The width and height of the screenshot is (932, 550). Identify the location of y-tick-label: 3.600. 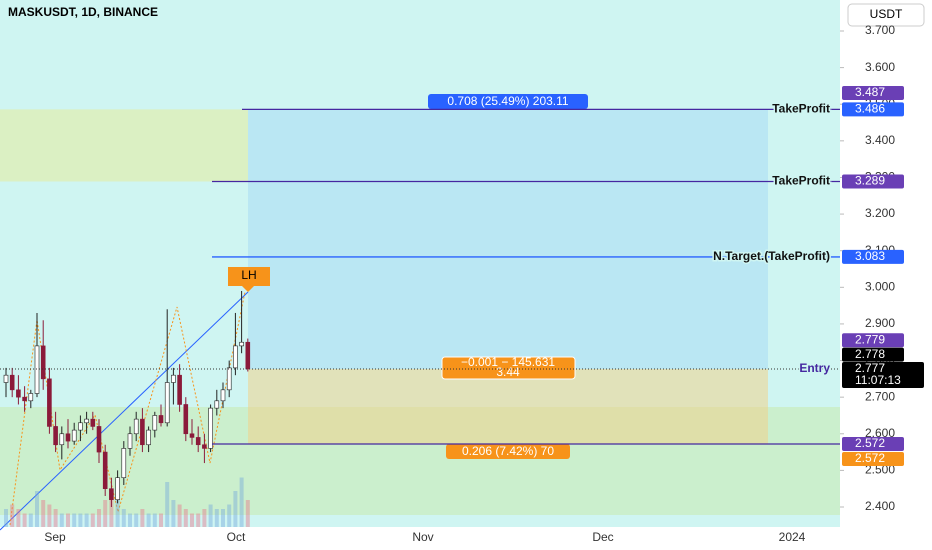
(880, 67).